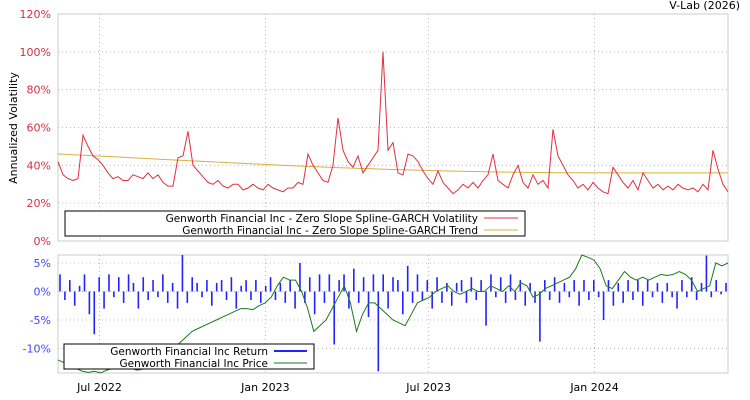 This screenshot has width=750, height=400. I want to click on x-tick-label: Jan 2024, so click(593, 387).